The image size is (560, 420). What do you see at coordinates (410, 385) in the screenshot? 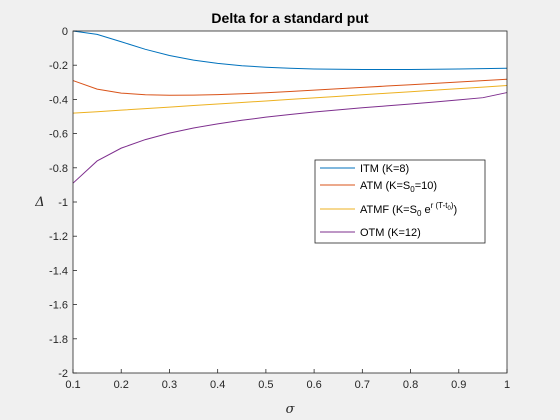
I see `x-tick-label: 0.8` at bounding box center [410, 385].